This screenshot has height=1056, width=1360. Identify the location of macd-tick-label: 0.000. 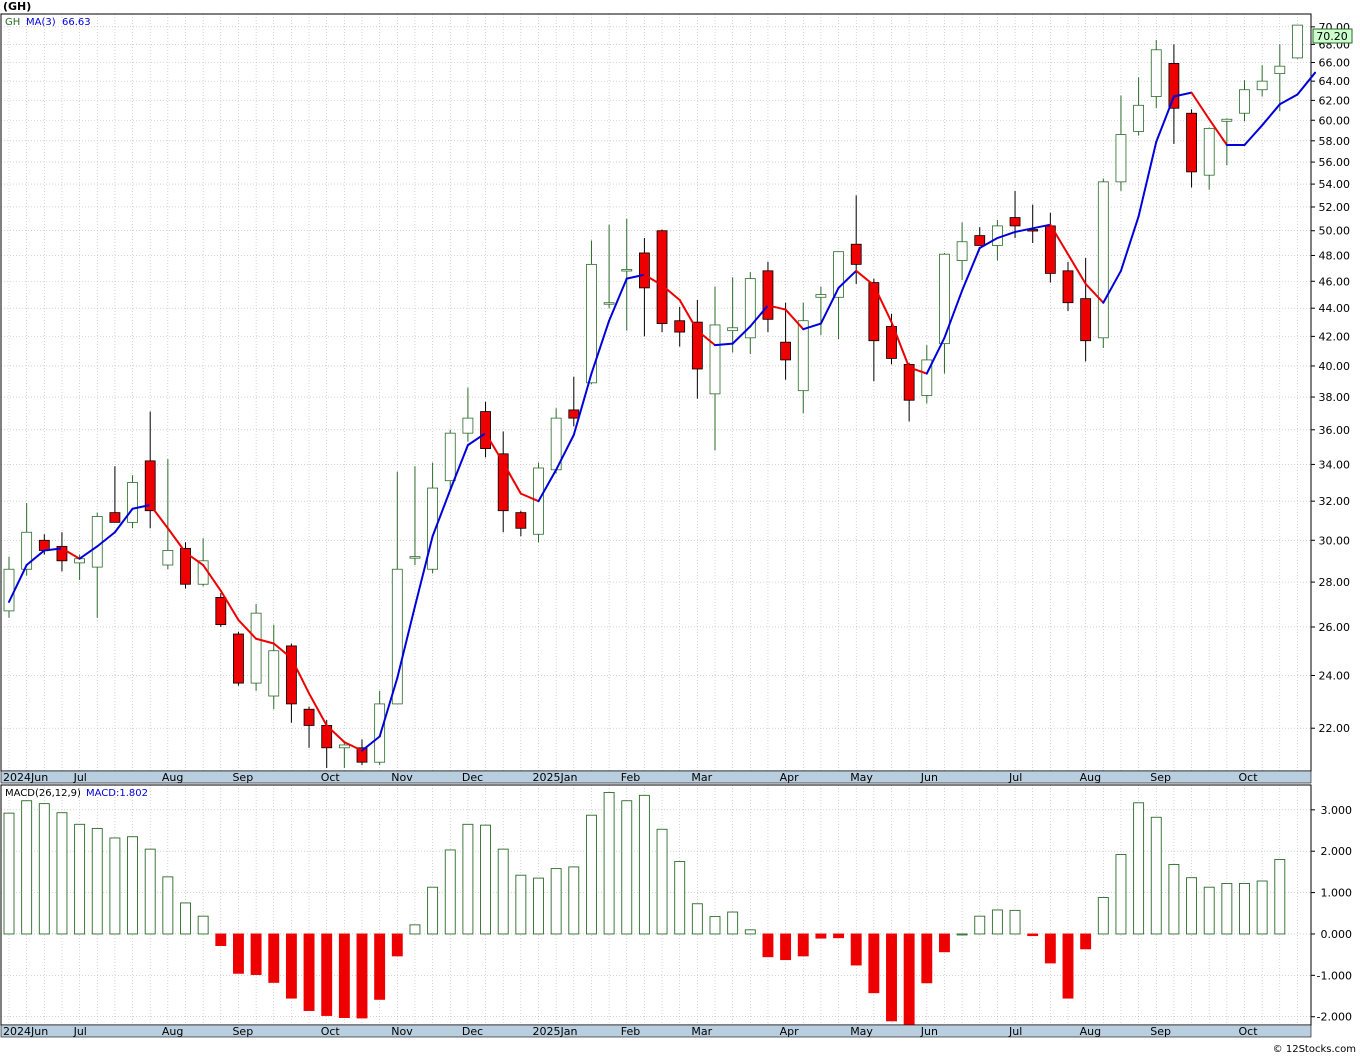
(1337, 934).